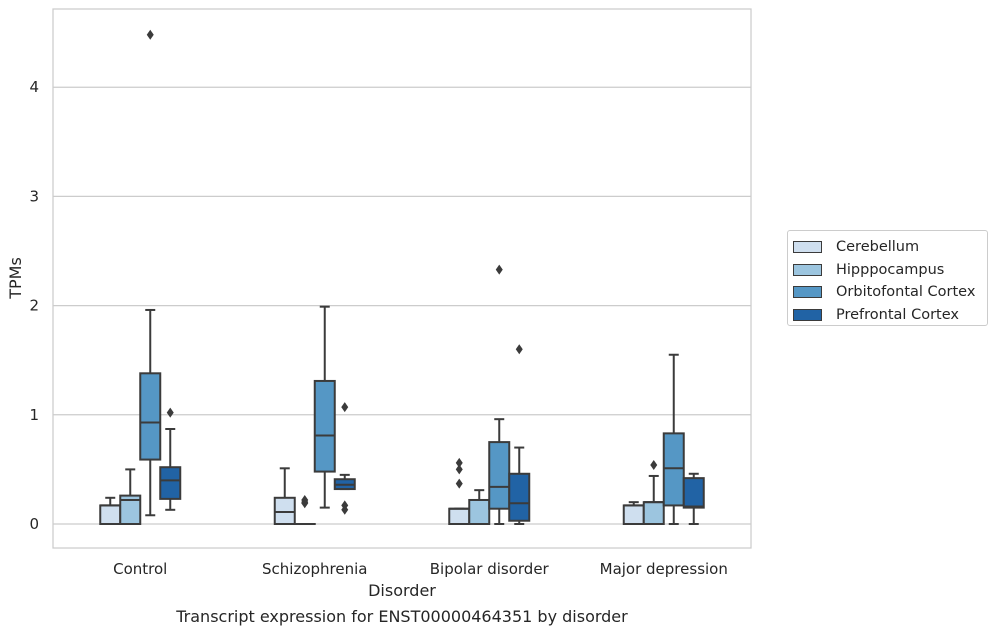 Image resolution: width=999 pixels, height=634 pixels. What do you see at coordinates (499, 394) in the screenshot?
I see `box-orbitofontal-cortex-bipolar-disorder` at bounding box center [499, 394].